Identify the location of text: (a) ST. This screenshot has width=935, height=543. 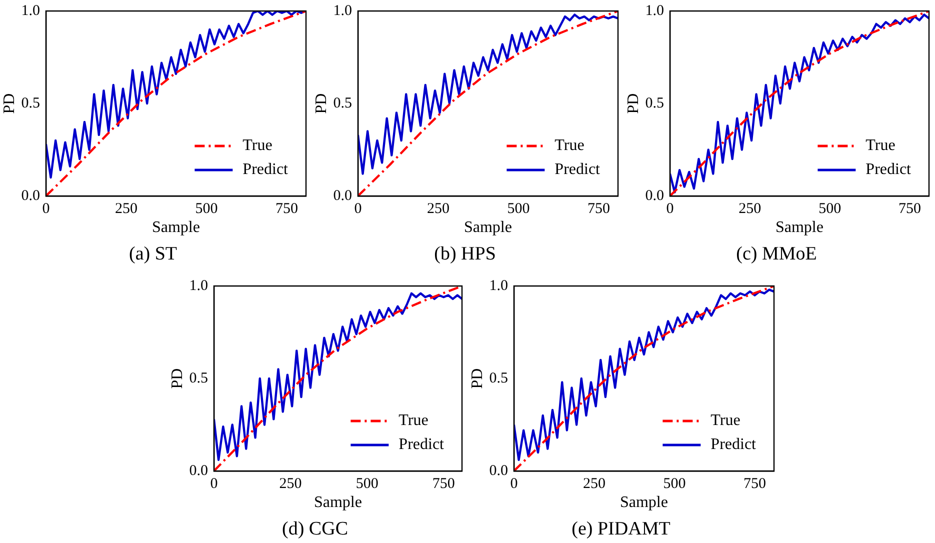
(153, 254).